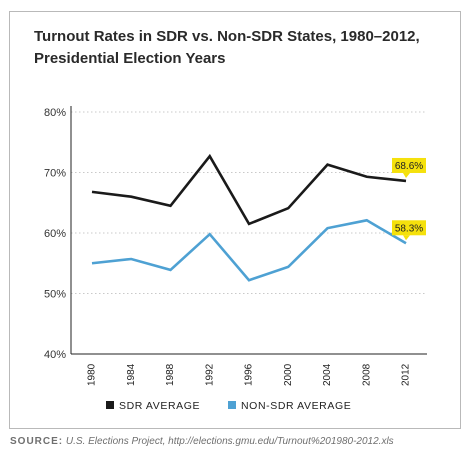  Describe the element at coordinates (130, 58) in the screenshot. I see `chart-subtitle: Presidential Election Years` at that location.